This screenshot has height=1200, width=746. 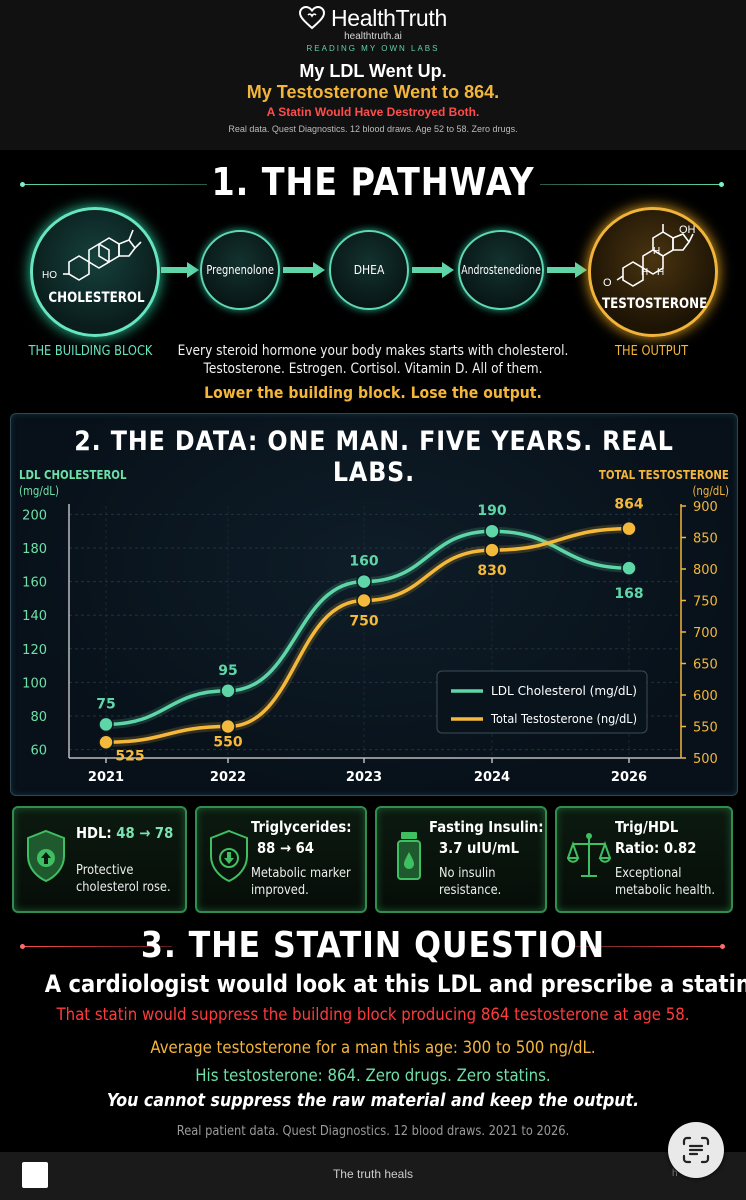 I want to click on testosterone-label: TESTOSTERONE, so click(x=655, y=304).